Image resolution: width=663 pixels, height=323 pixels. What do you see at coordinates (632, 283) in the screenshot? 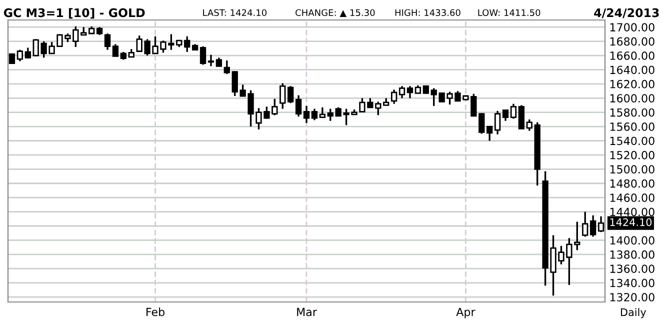
I see `y-tick-label: 1340.00` at bounding box center [632, 283].